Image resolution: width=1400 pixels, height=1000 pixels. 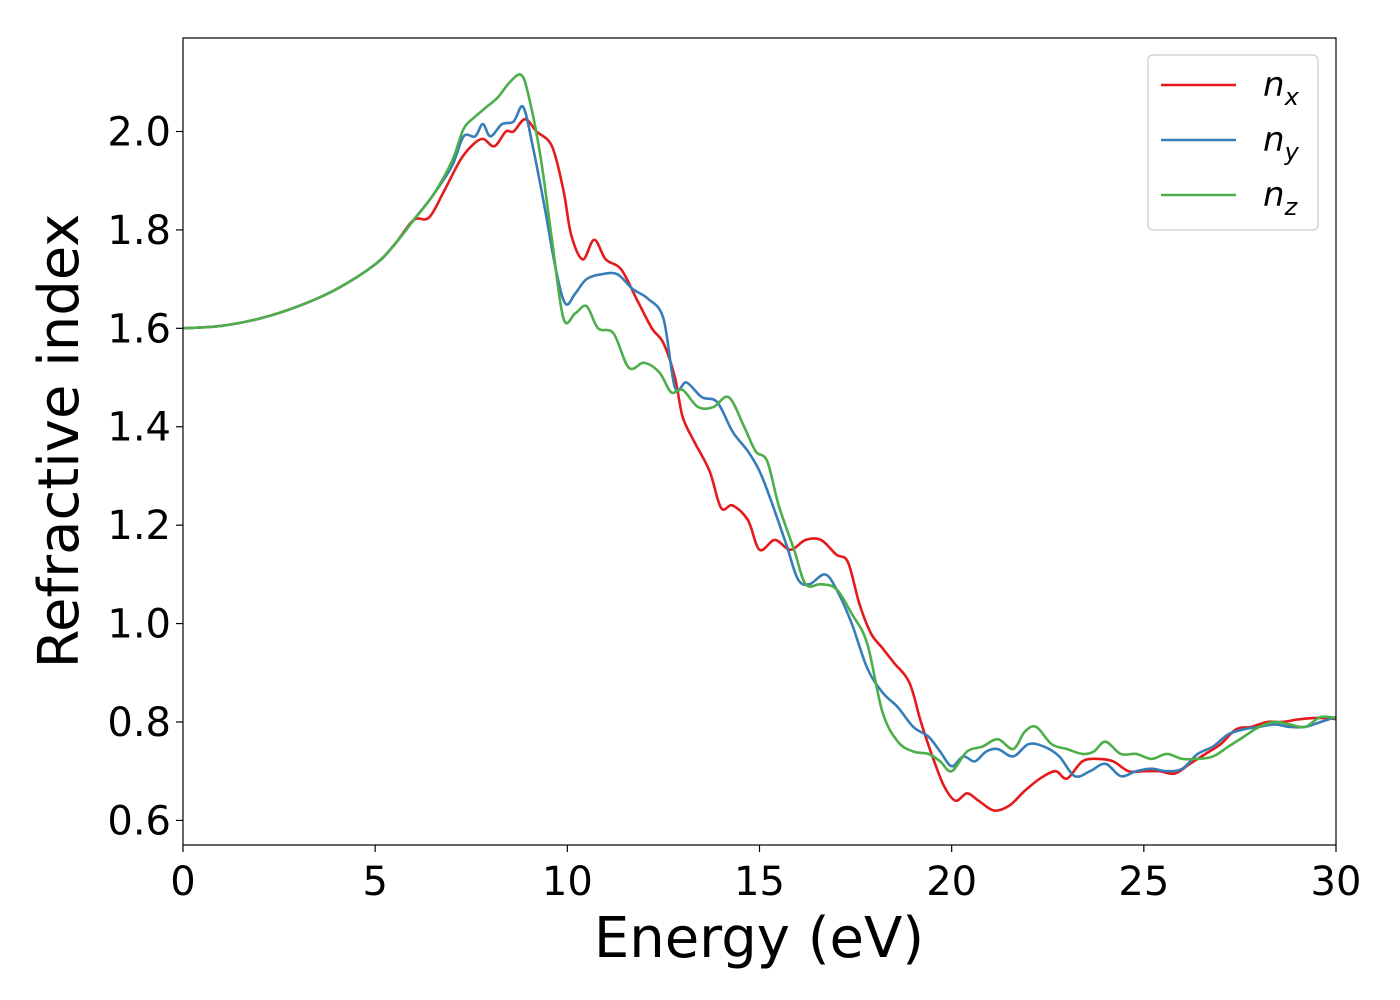 I want to click on y-tick-label: 0.6, so click(x=139, y=821).